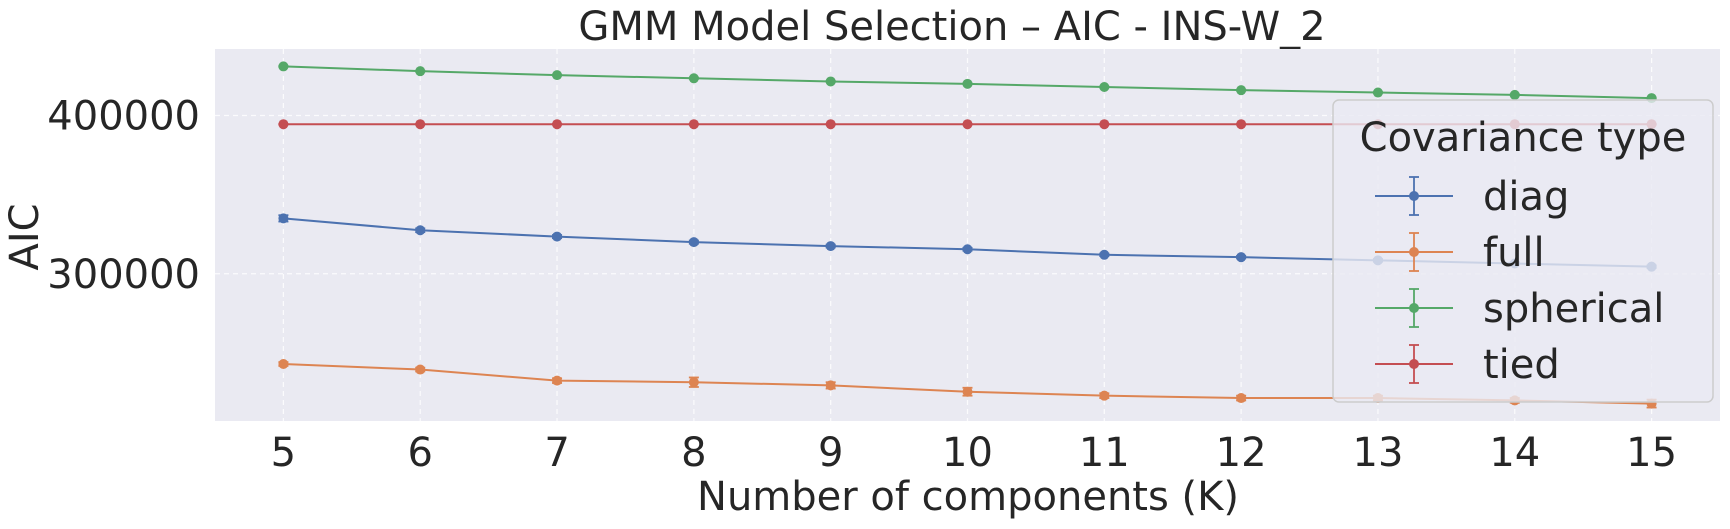 The width and height of the screenshot is (1730, 529). Describe the element at coordinates (1651, 453) in the screenshot. I see `x-tick-label: 15` at that location.